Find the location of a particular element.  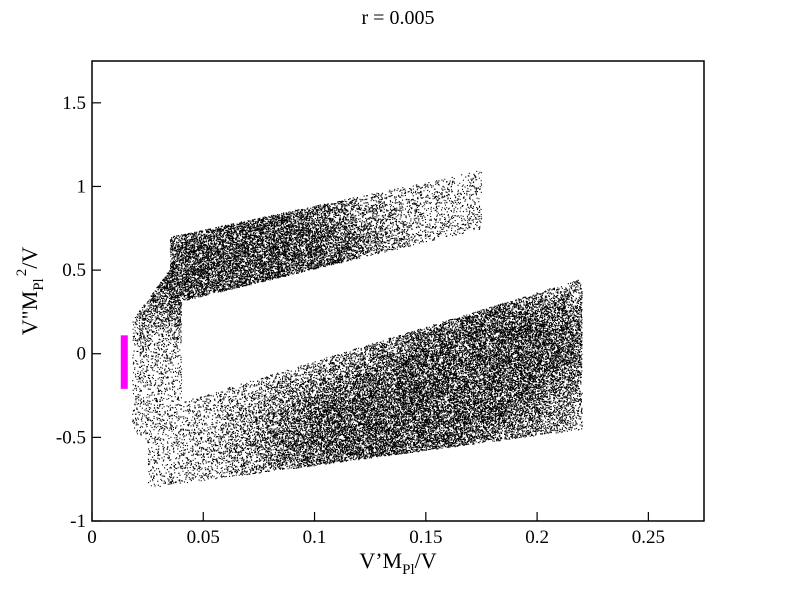

x-tick-label: 0.2 is located at coordinates (537, 537).